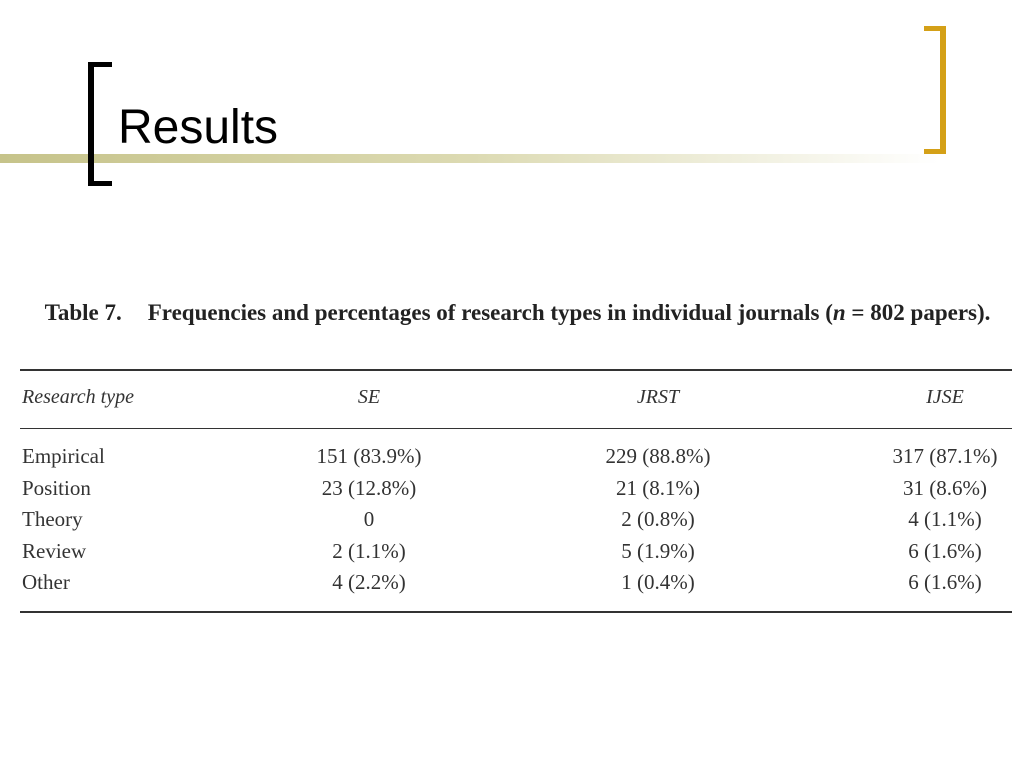 The image size is (1024, 768). Describe the element at coordinates (369, 397) in the screenshot. I see `column-header: SE` at that location.